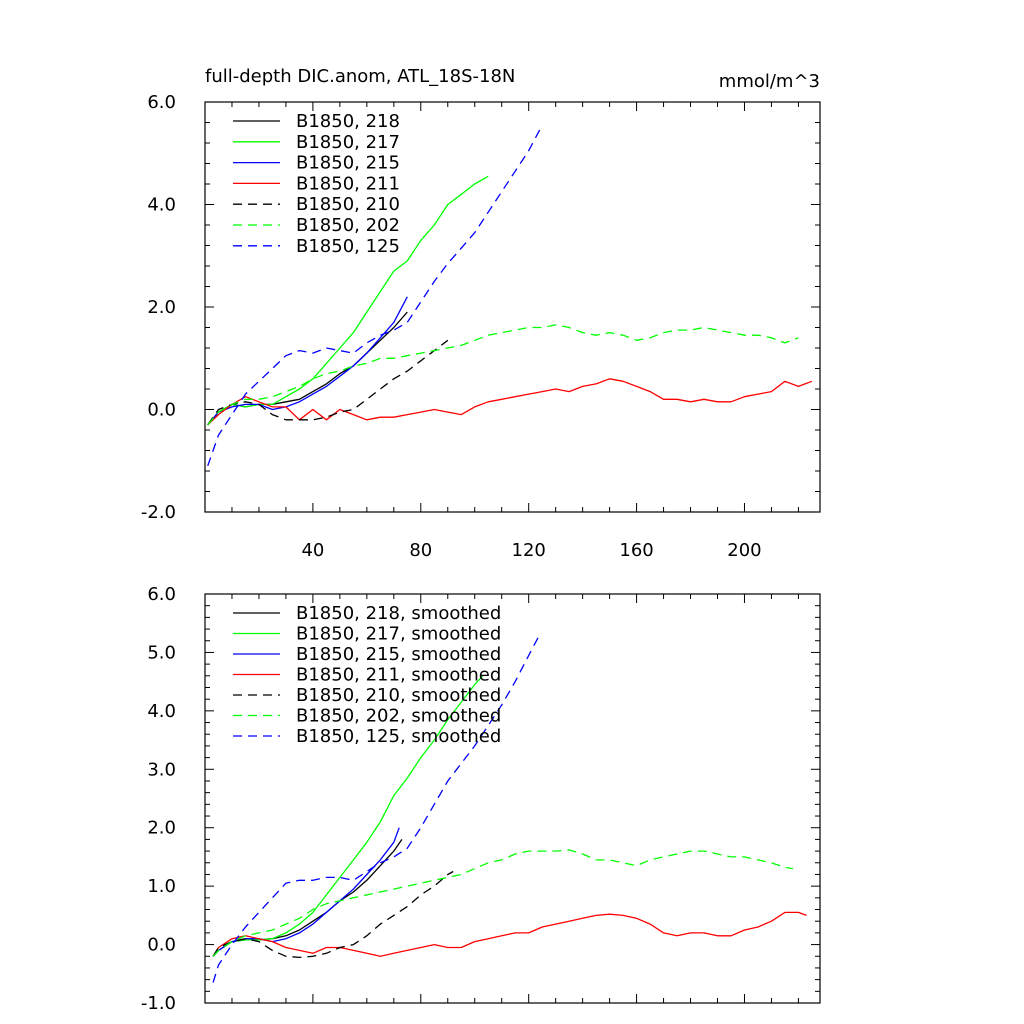 Image resolution: width=1024 pixels, height=1024 pixels. What do you see at coordinates (636, 550) in the screenshot?
I see `x-tick-label: 160` at bounding box center [636, 550].